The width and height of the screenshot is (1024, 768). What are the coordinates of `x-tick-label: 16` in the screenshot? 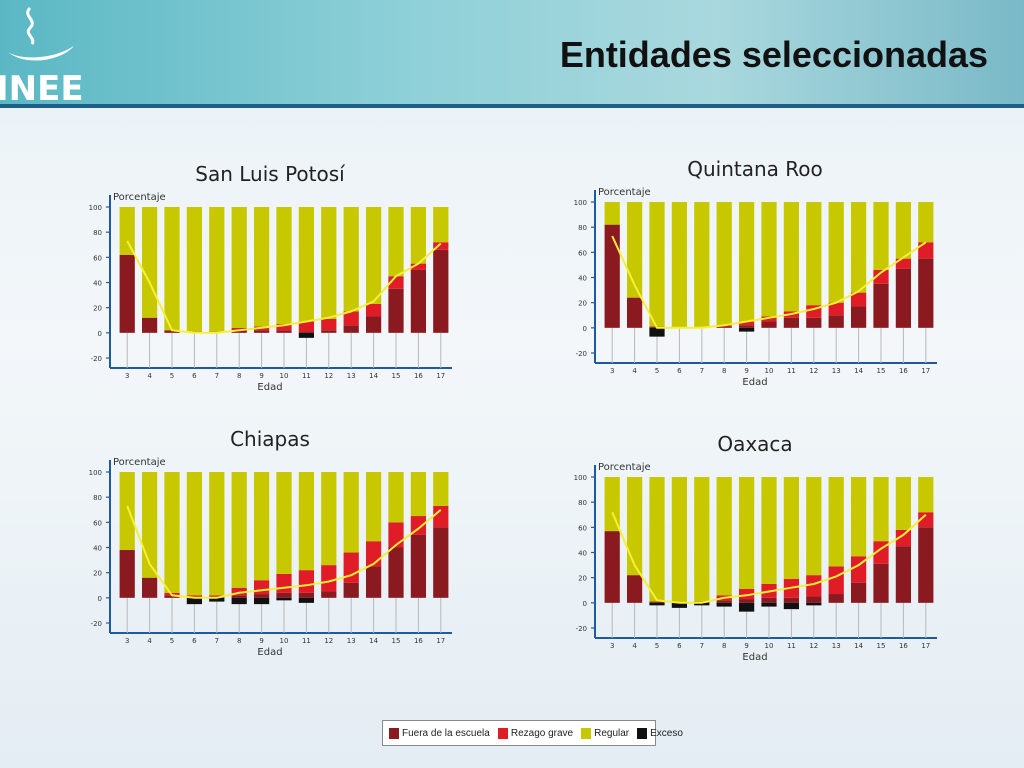 It's located at (903, 371).